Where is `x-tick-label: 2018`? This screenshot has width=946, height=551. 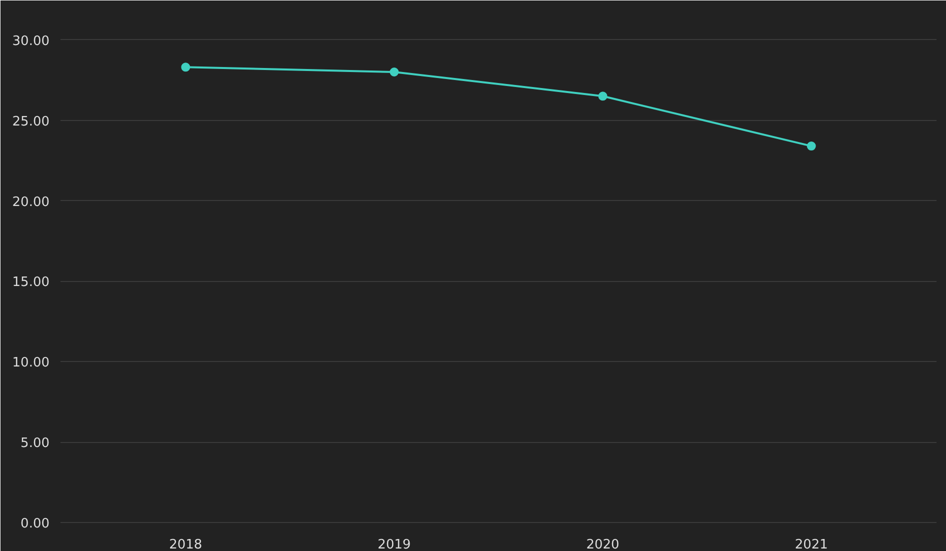
x-tick-label: 2018 is located at coordinates (185, 544).